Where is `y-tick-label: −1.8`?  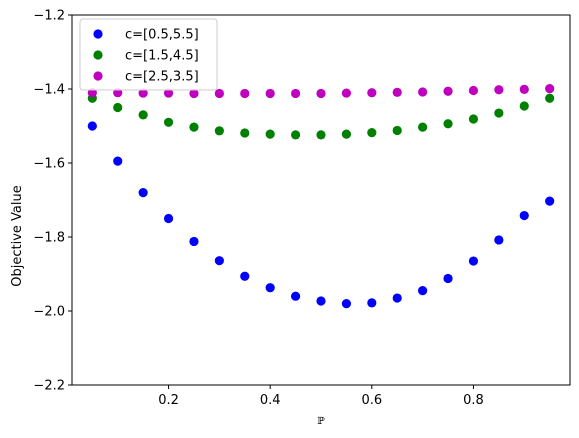
y-tick-label: −1.8 is located at coordinates (49, 238).